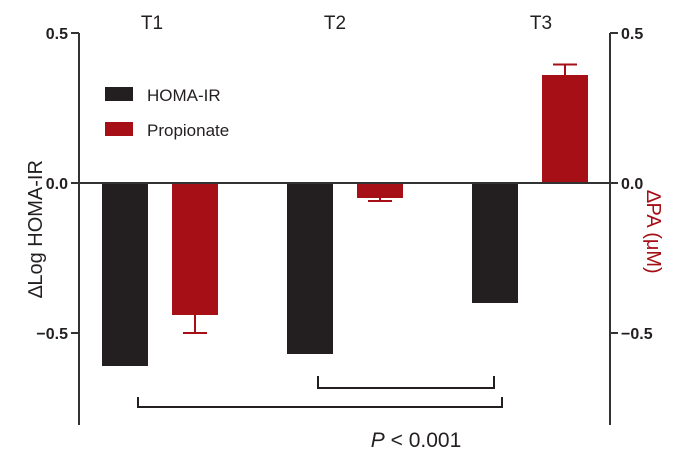 This screenshot has height=460, width=685. What do you see at coordinates (637, 334) in the screenshot?
I see `right-tick-label: −0.5` at bounding box center [637, 334].